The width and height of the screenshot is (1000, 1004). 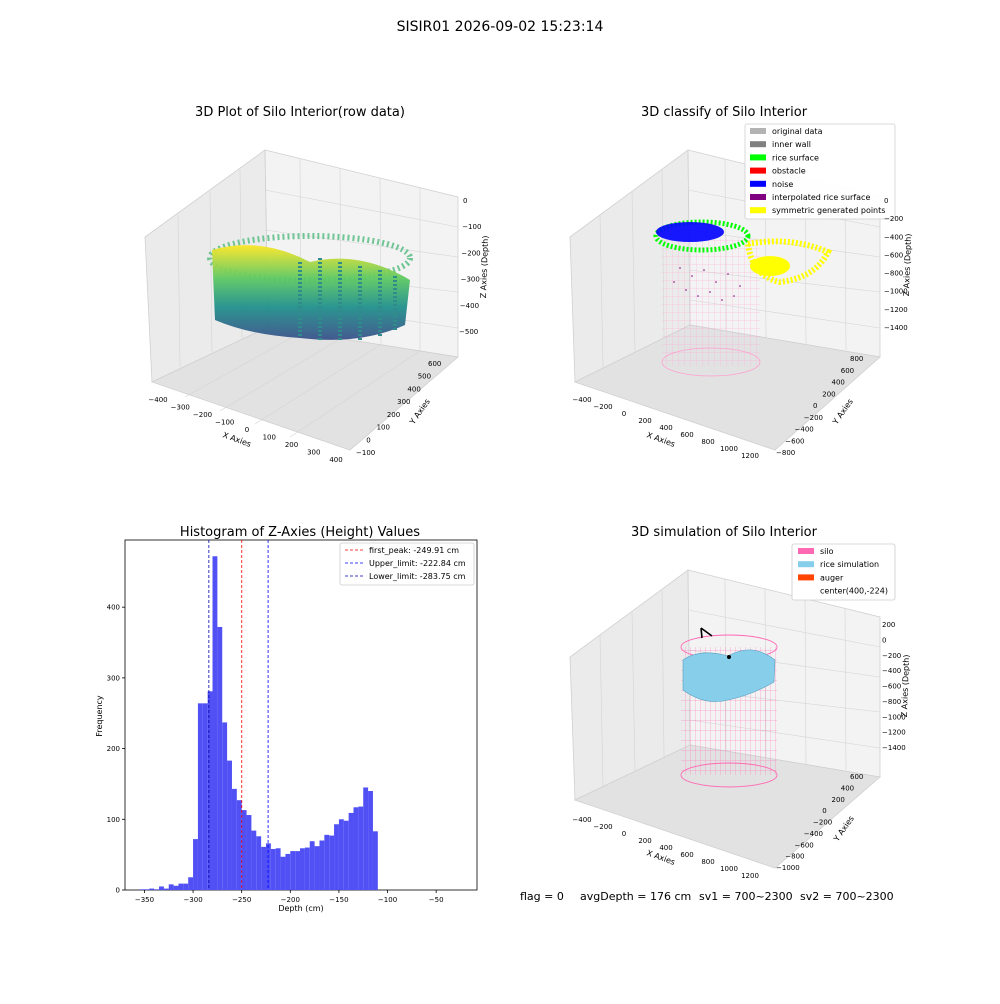 What do you see at coordinates (896, 292) in the screenshot?
I see `z-tick-label: −1000` at bounding box center [896, 292].